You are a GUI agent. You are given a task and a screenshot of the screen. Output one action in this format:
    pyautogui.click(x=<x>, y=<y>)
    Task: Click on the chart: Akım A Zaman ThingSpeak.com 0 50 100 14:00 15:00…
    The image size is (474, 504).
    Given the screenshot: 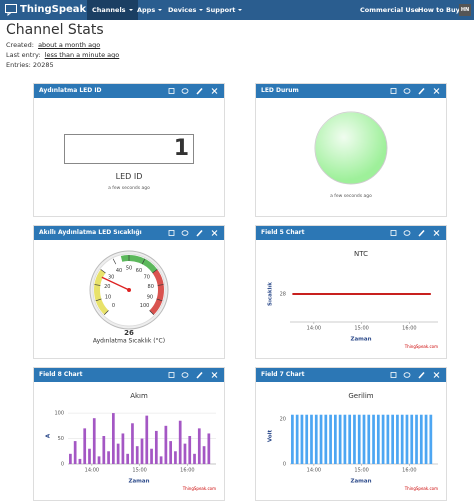 What is the action you would take?
    pyautogui.click(x=131, y=441)
    